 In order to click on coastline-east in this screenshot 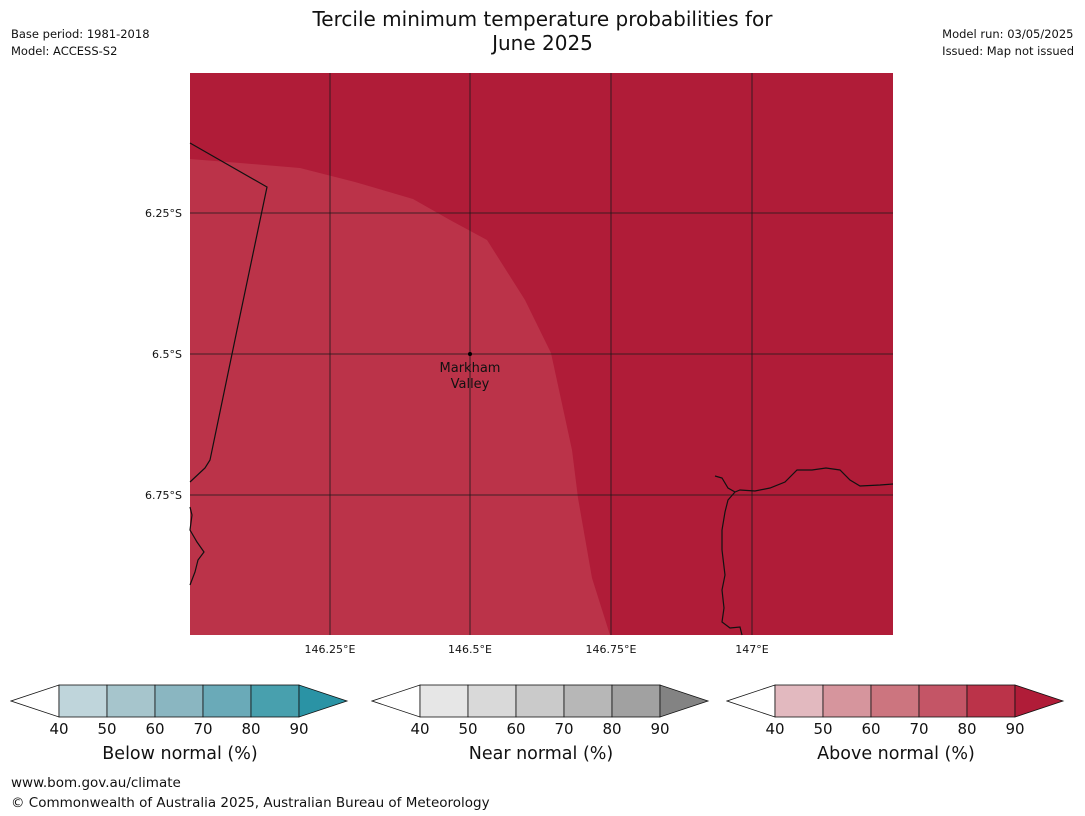, I will do `click(804, 551)`.